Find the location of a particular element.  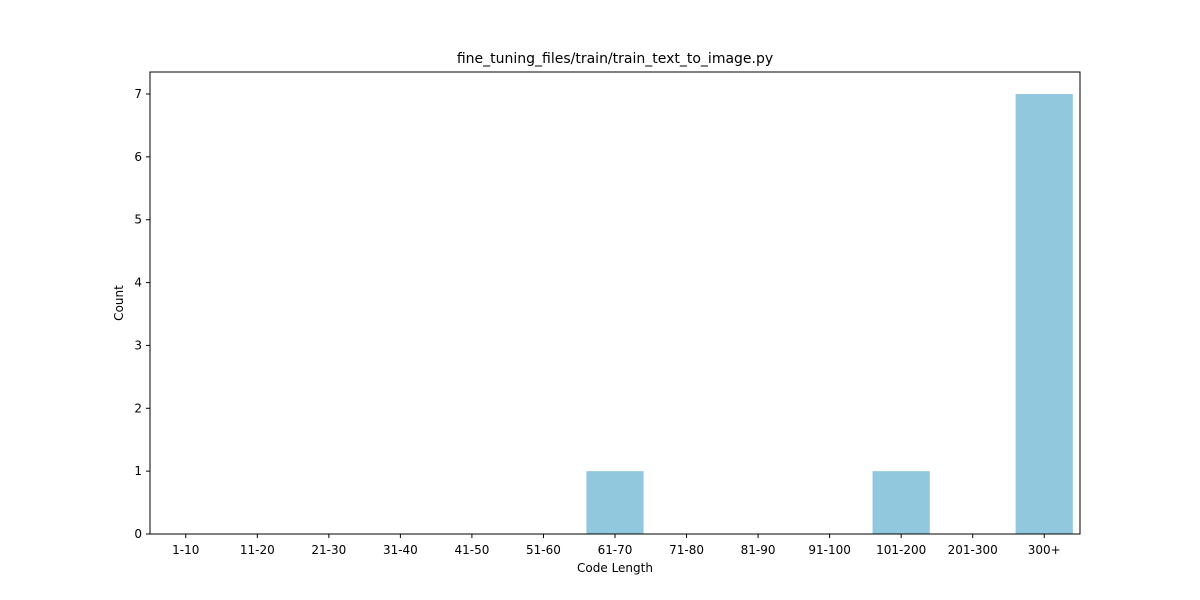

y-tick-label: 4 is located at coordinates (138, 283).